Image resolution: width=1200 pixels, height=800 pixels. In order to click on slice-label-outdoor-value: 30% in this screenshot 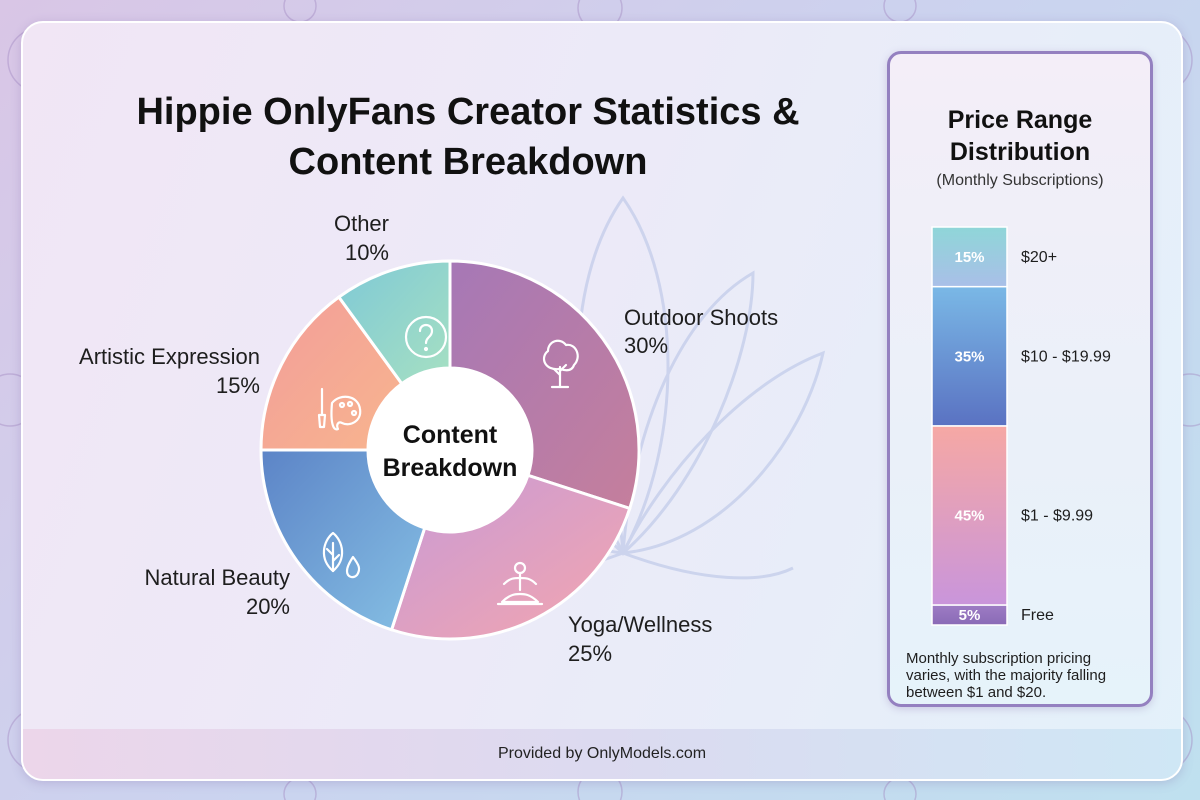, I will do `click(646, 345)`.